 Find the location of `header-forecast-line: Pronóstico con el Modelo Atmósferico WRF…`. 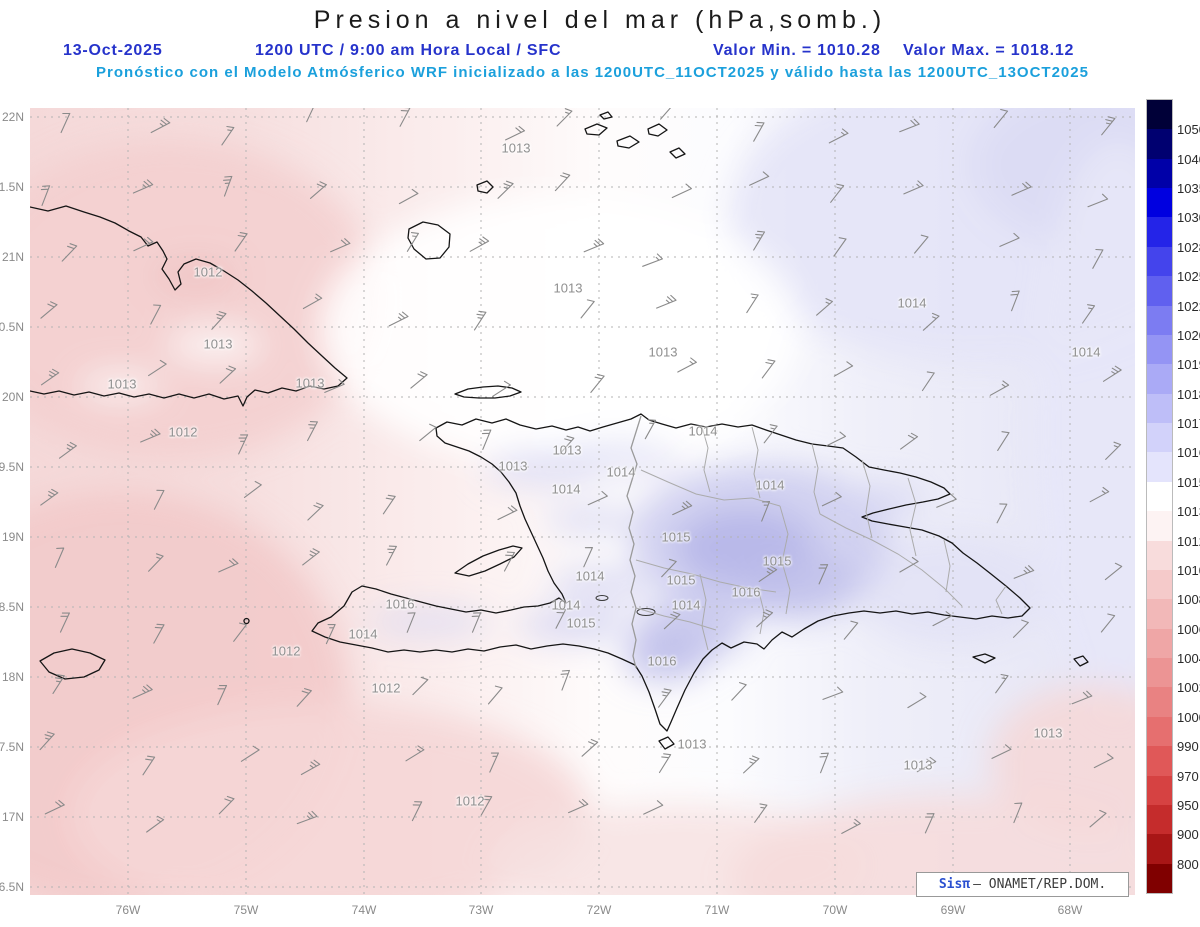

header-forecast-line: Pronóstico con el Modelo Atmósferico WRF… is located at coordinates (592, 72).